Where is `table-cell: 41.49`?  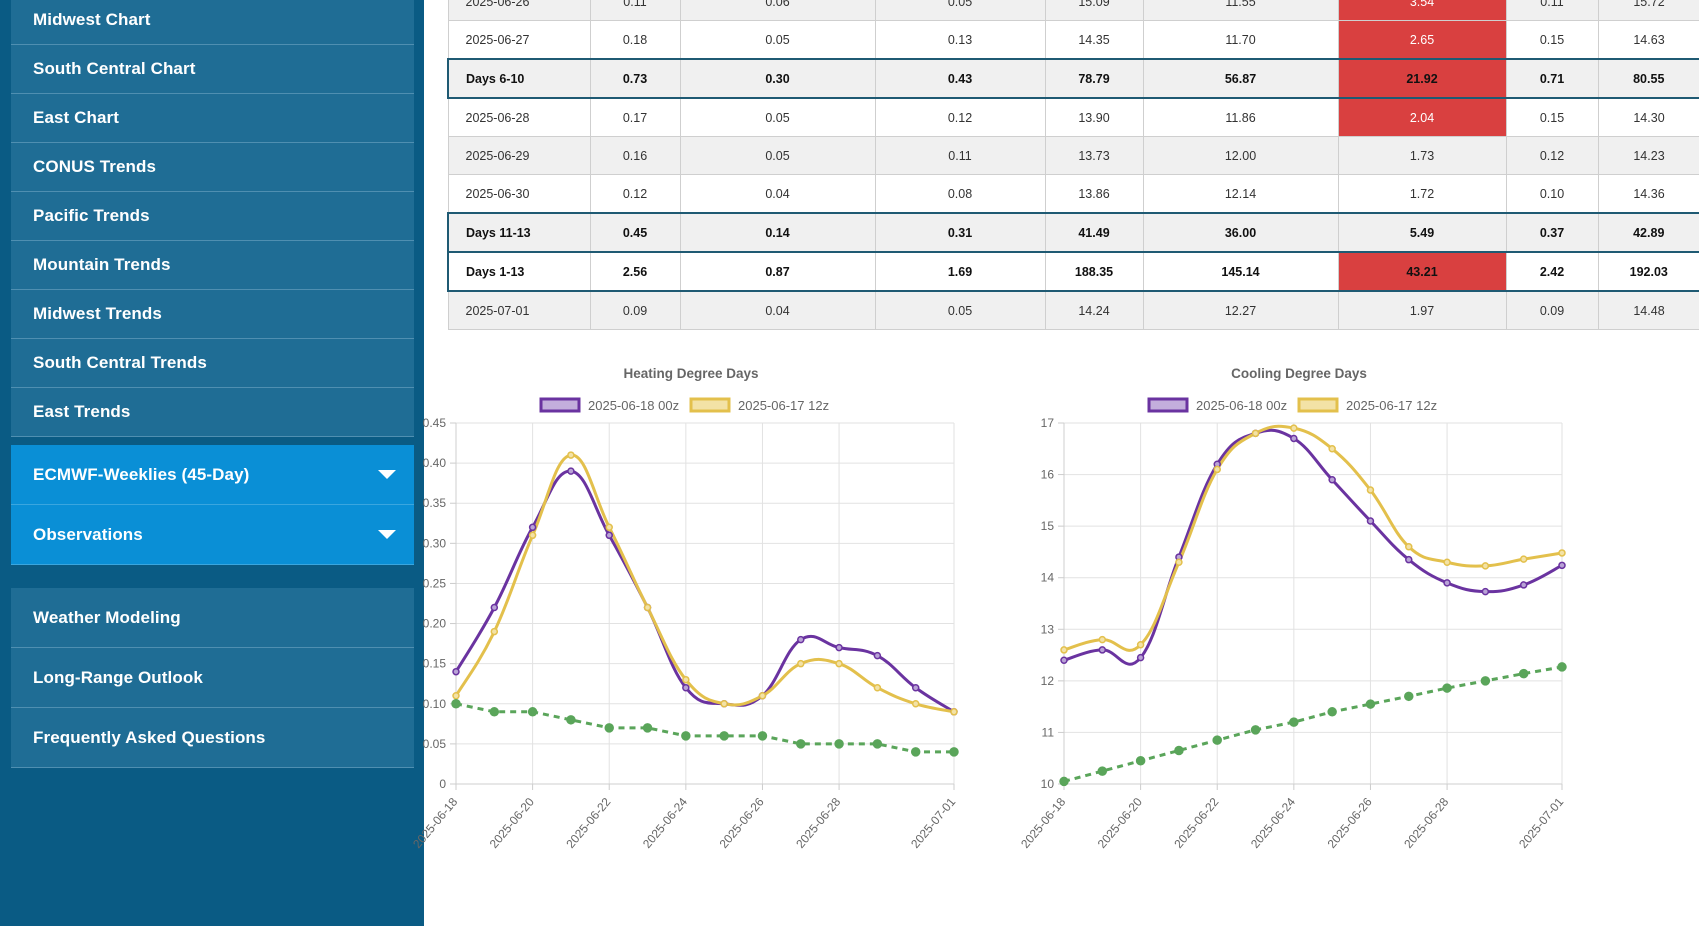 table-cell: 41.49 is located at coordinates (1094, 232).